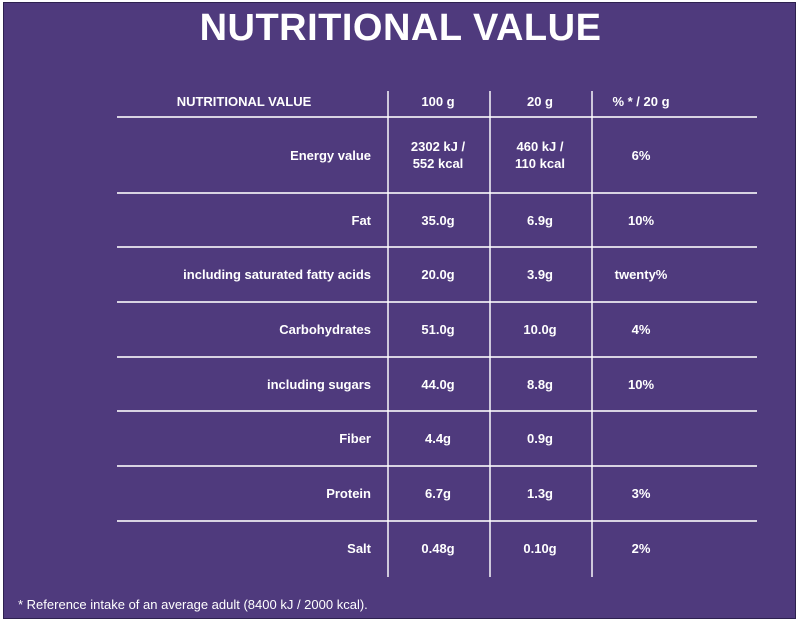 The width and height of the screenshot is (800, 623). What do you see at coordinates (361, 220) in the screenshot?
I see `row-label-fat: Fat` at bounding box center [361, 220].